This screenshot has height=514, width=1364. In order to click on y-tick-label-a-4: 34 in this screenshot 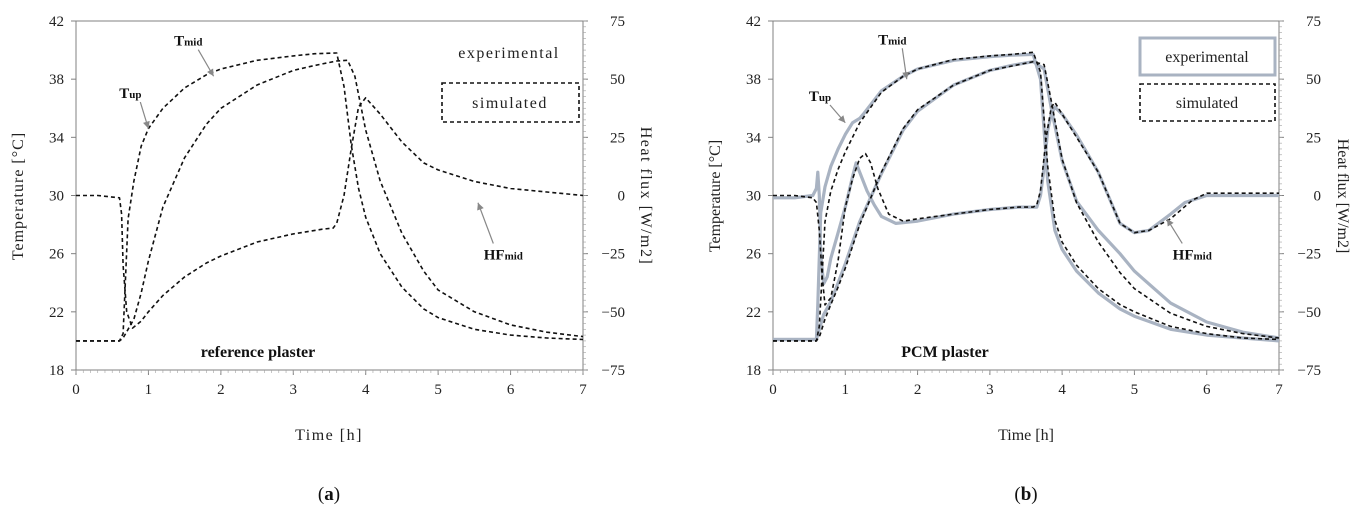, I will do `click(57, 138)`.